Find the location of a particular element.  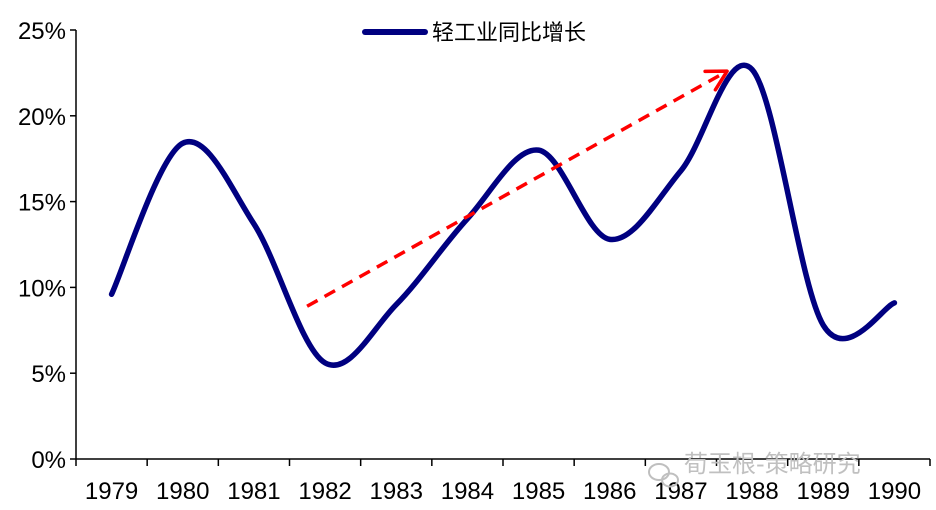

x-tick-label: 1988 is located at coordinates (751, 491).